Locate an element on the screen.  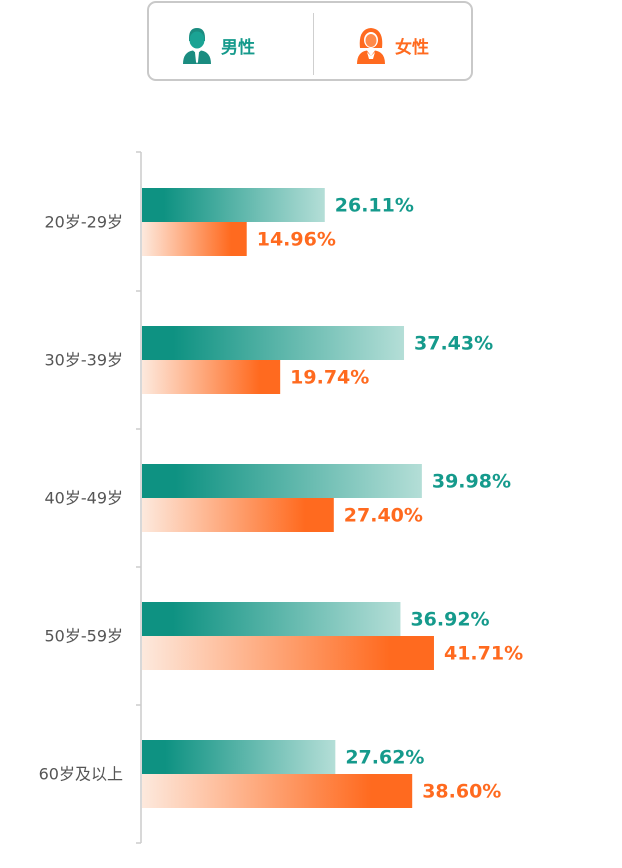
legend-divider is located at coordinates (313, 44).